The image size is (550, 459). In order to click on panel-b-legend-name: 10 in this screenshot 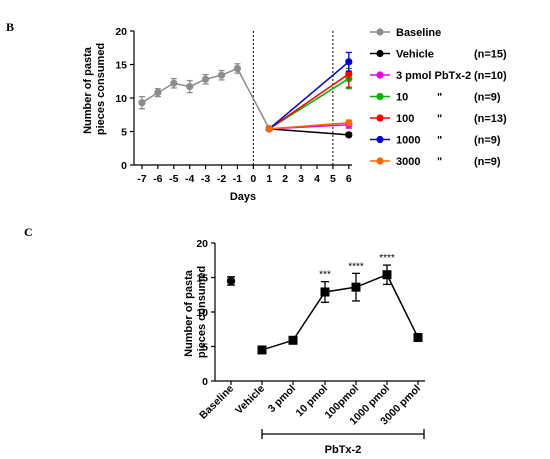, I will do `click(402, 98)`.